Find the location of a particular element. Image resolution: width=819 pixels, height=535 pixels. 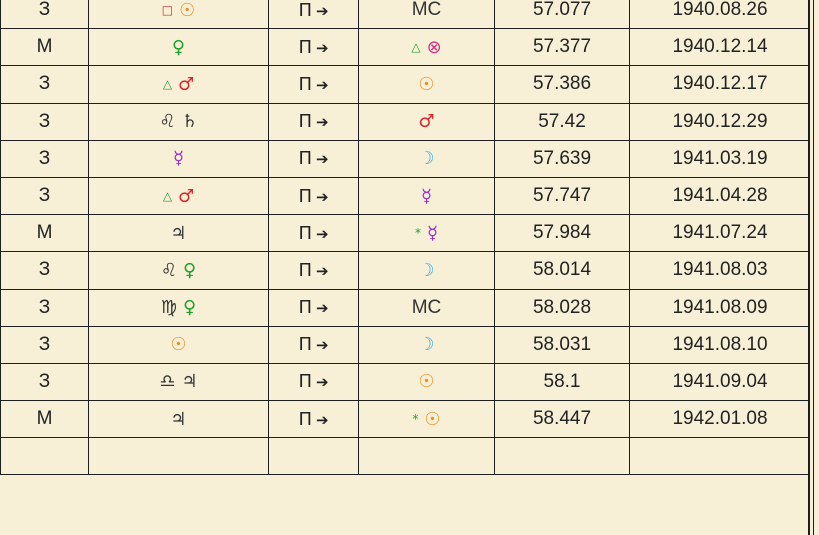

significator-cell: ☉ is located at coordinates (426, 84).